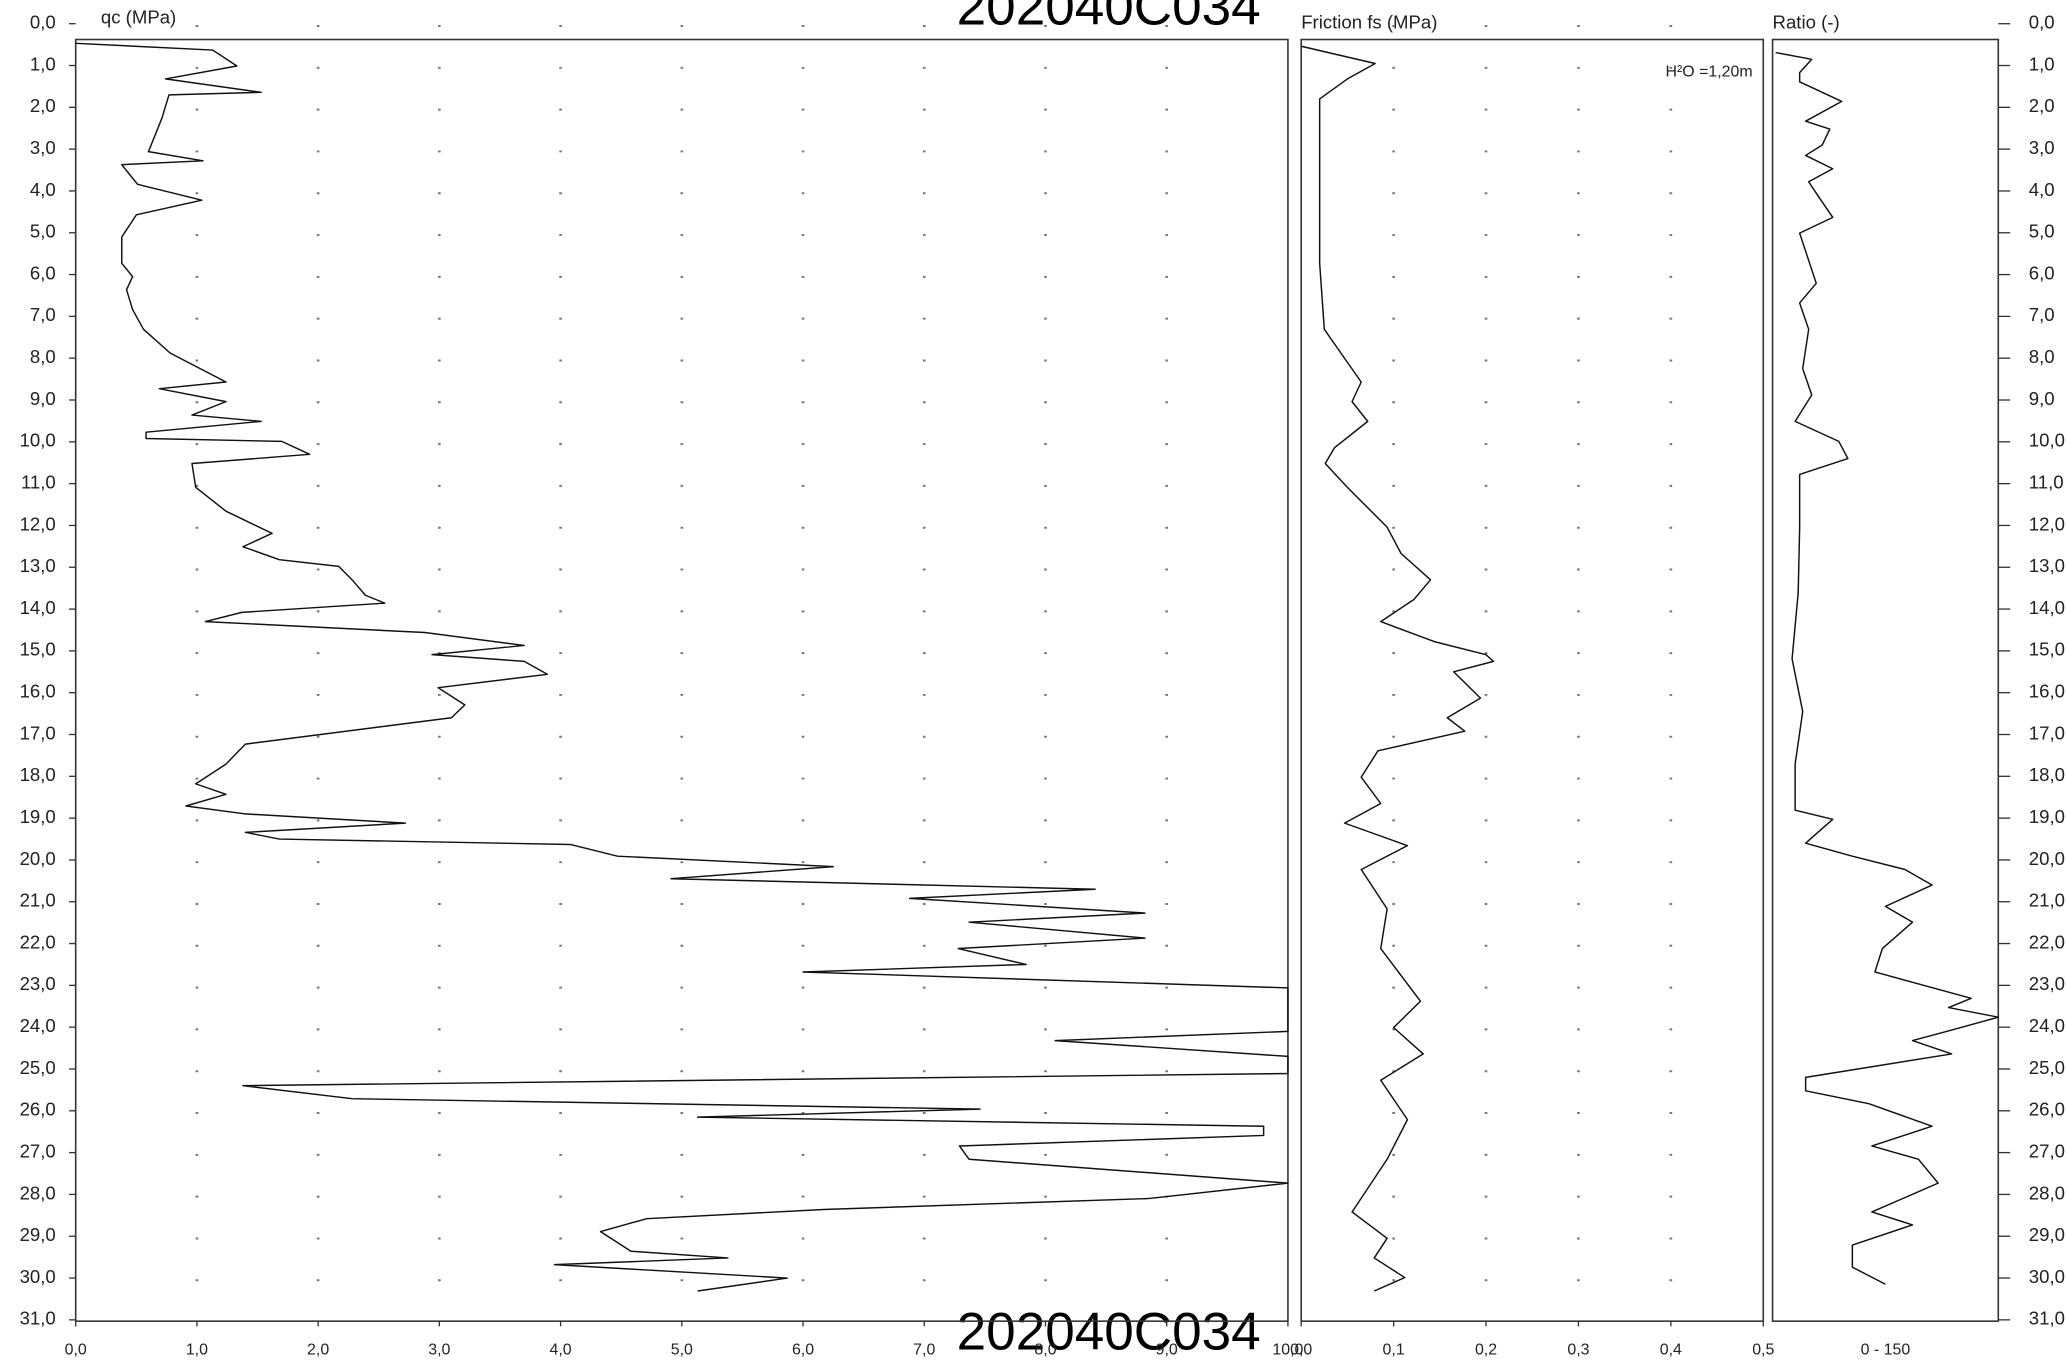  I want to click on depth-tick-label: 19,0, so click(38, 816).